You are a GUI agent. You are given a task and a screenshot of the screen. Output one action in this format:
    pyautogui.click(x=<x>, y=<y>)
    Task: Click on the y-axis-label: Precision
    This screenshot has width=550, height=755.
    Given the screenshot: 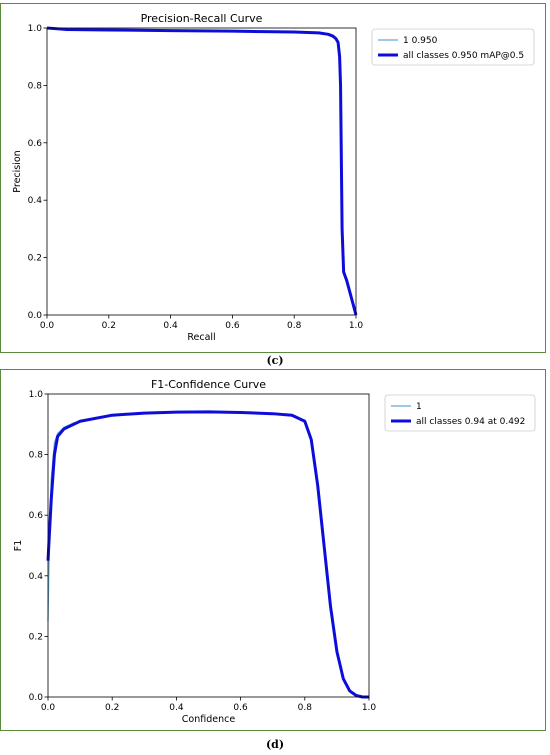 What is the action you would take?
    pyautogui.click(x=17, y=171)
    